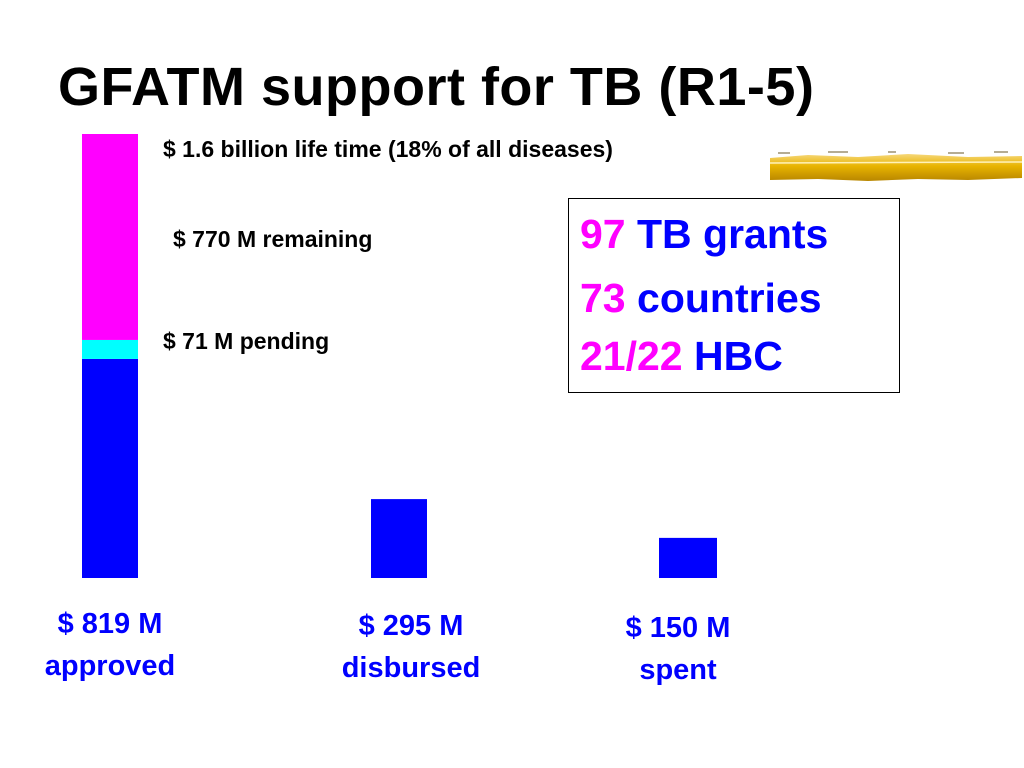 The image size is (1024, 768). What do you see at coordinates (110, 349) in the screenshot?
I see `bar-approved-pending` at bounding box center [110, 349].